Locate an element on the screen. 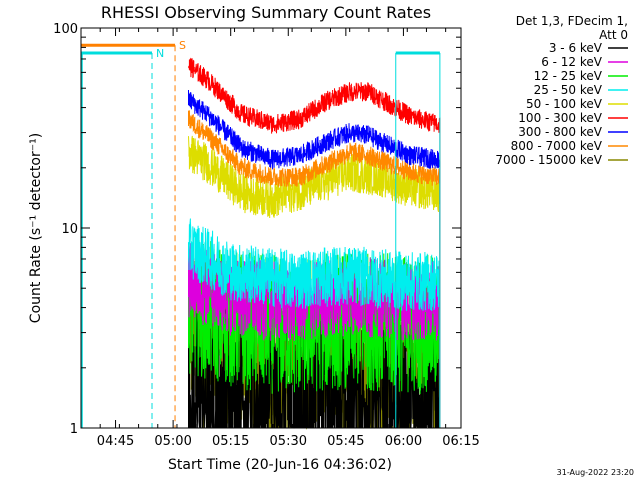 The width and height of the screenshot is (640, 480). annotation-label-s: S is located at coordinates (182, 45).